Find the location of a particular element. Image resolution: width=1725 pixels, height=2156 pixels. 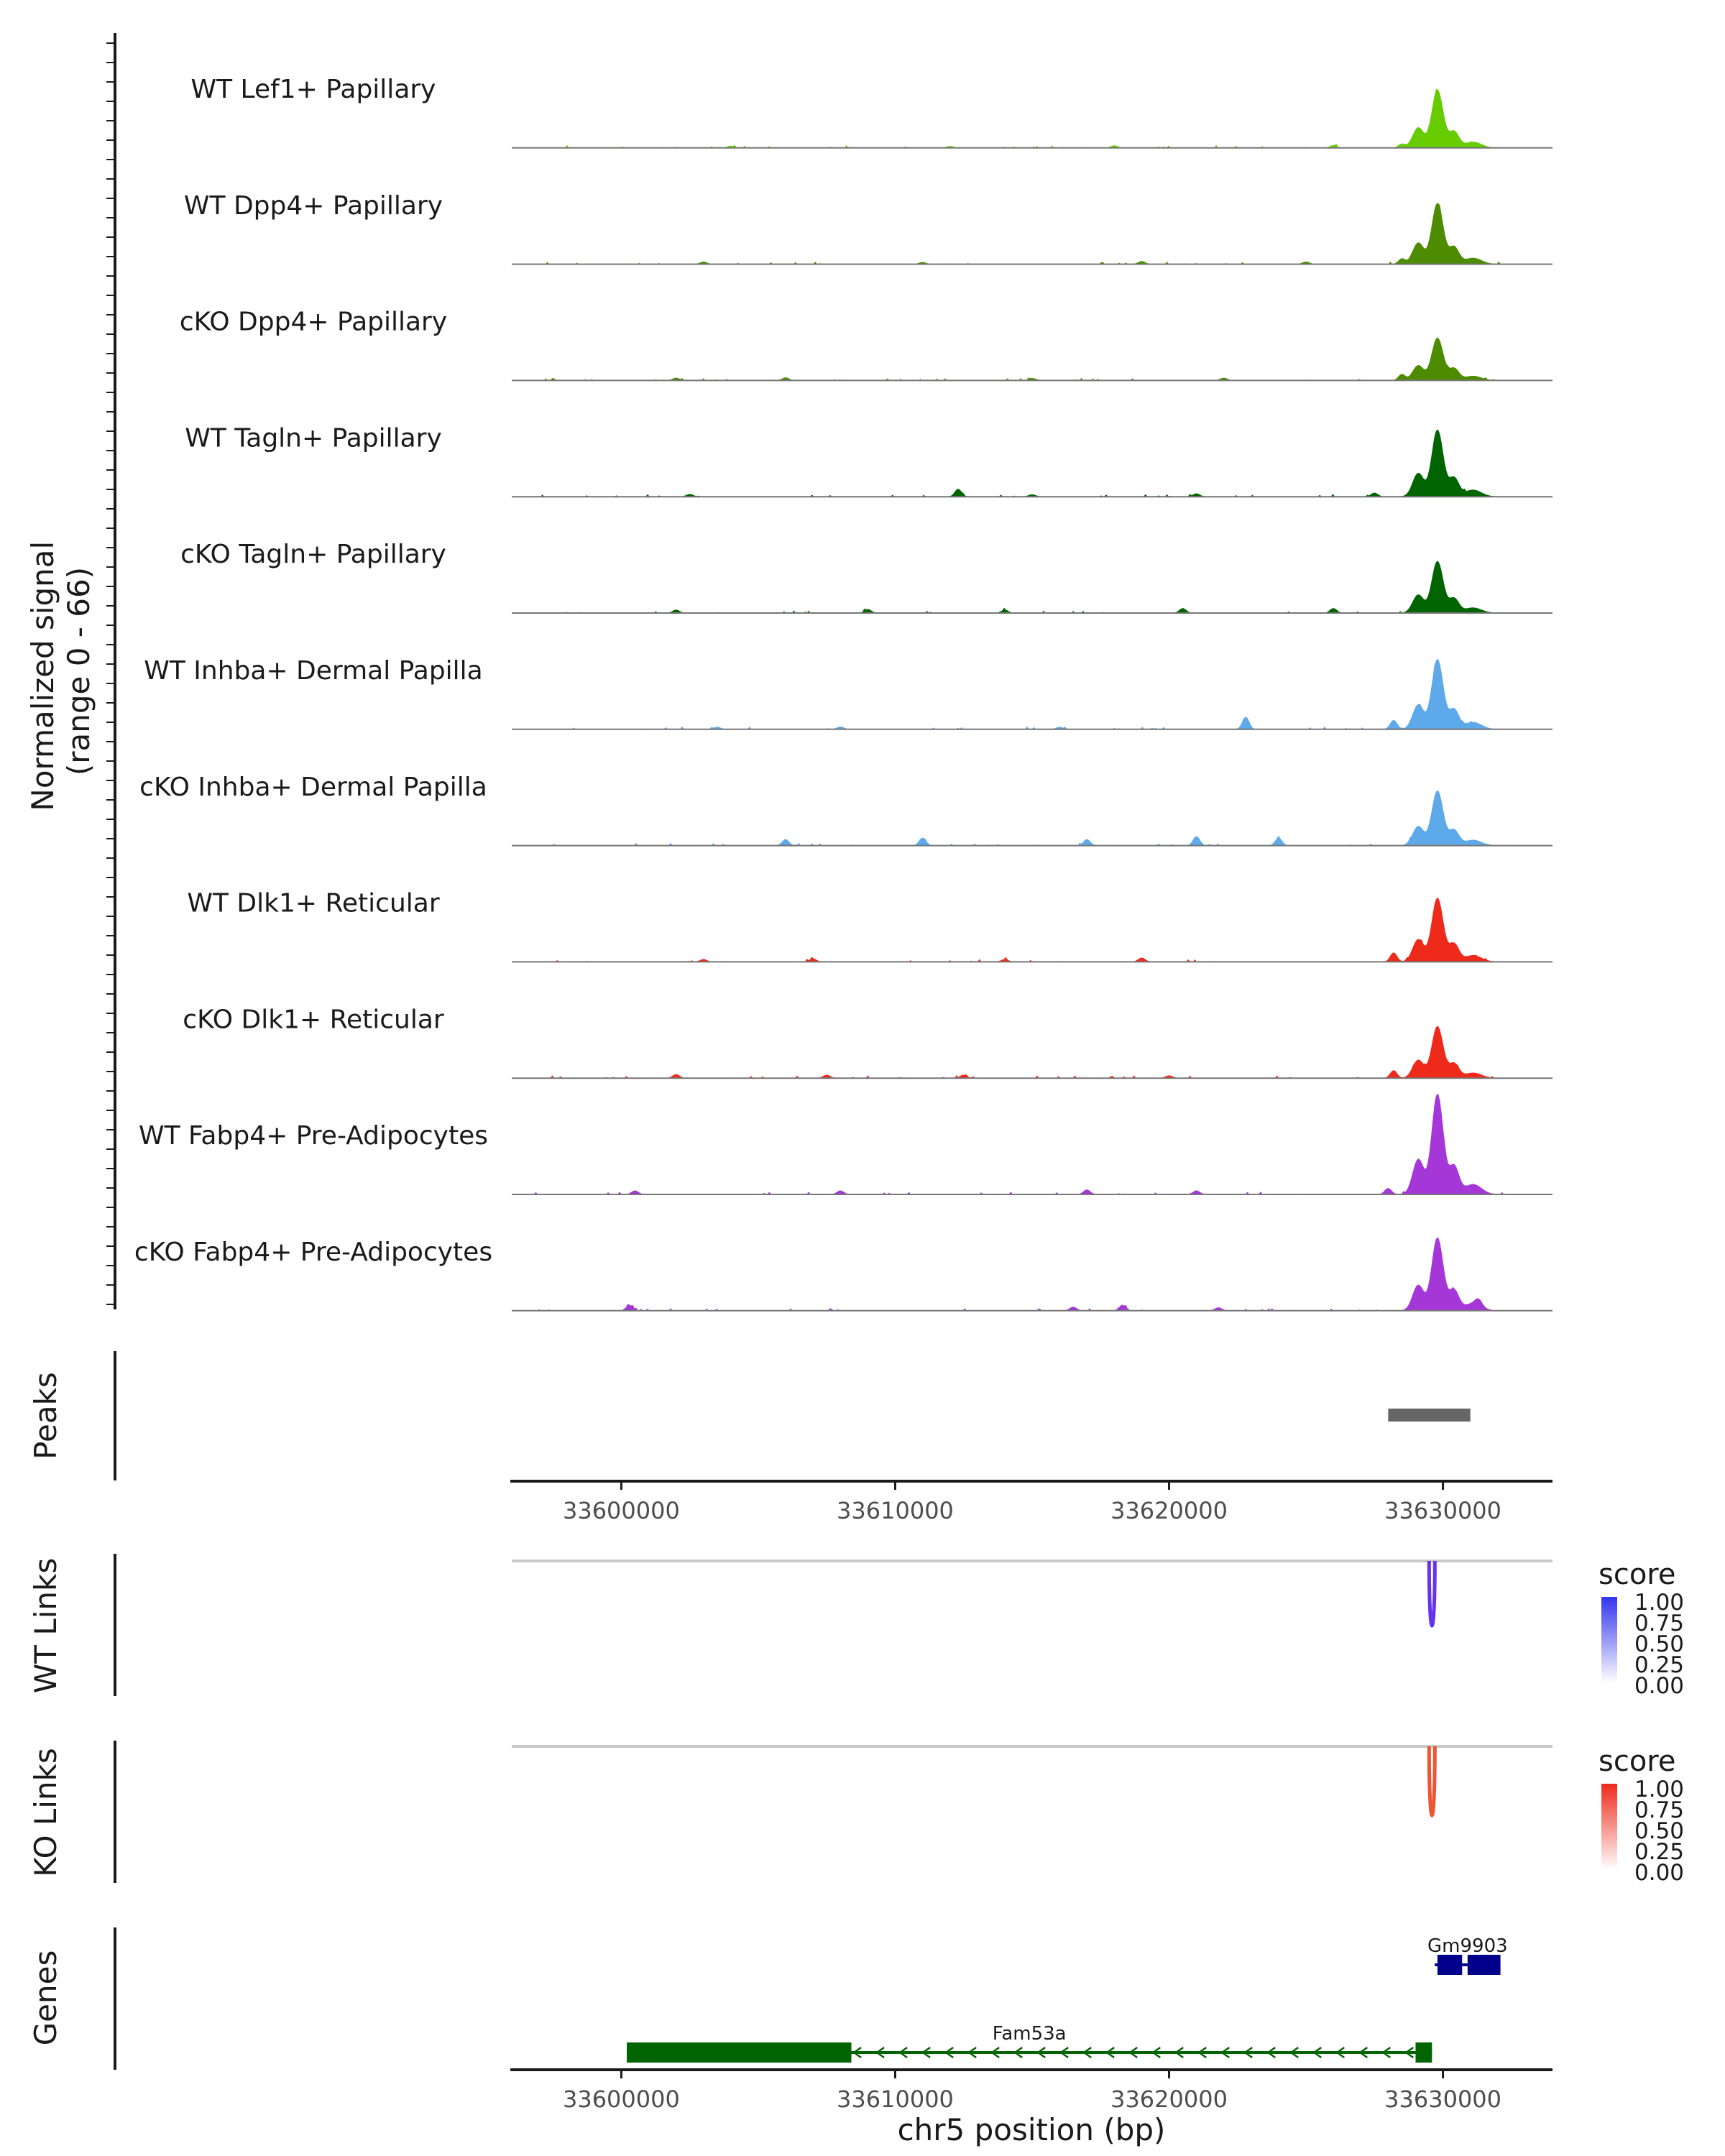

genes-label: Genes is located at coordinates (45, 1998).